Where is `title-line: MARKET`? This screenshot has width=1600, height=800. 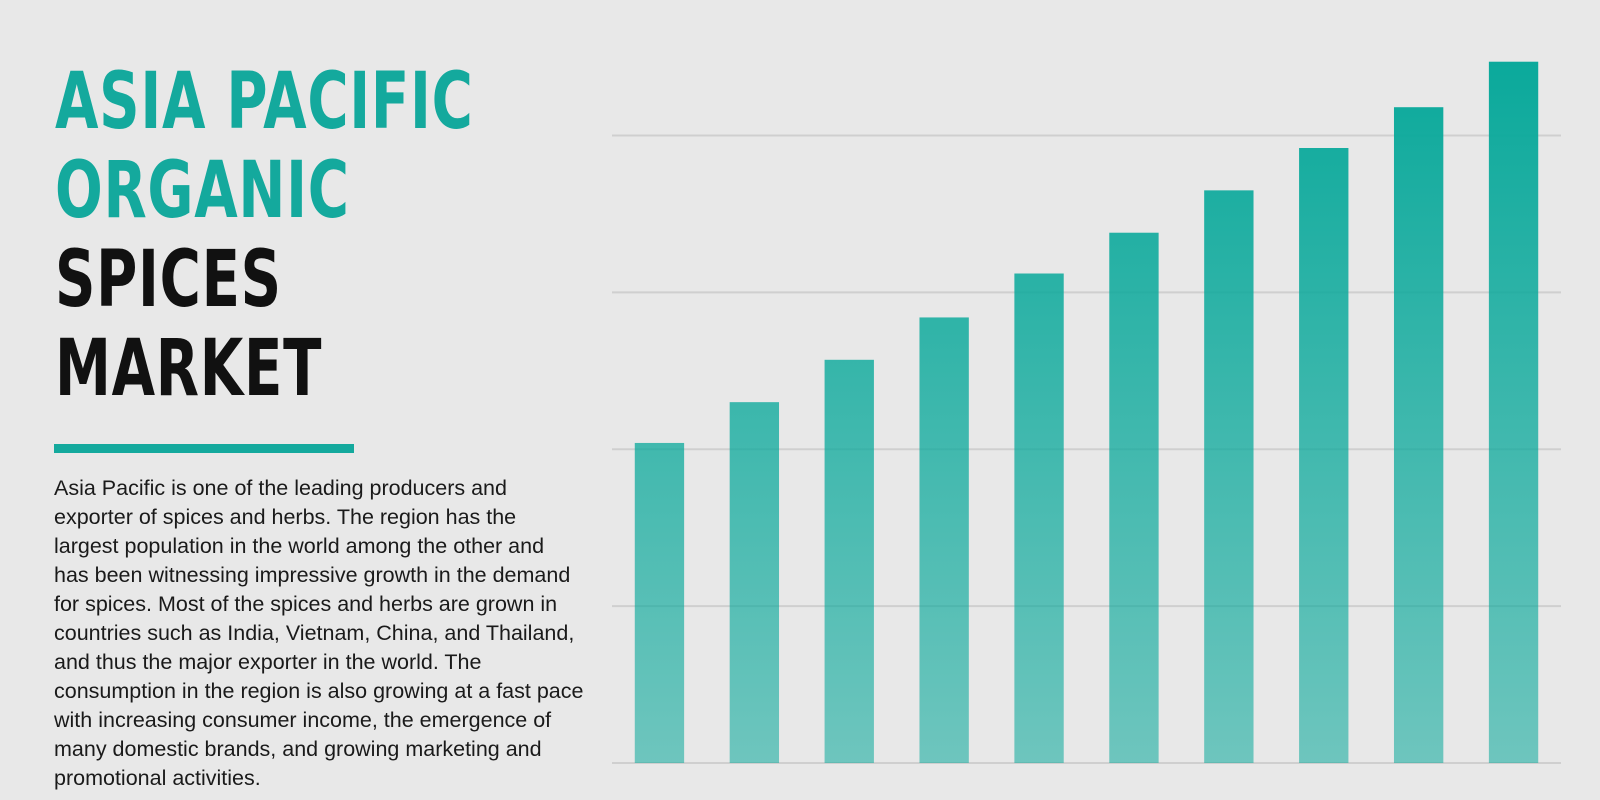 title-line: MARKET is located at coordinates (189, 369).